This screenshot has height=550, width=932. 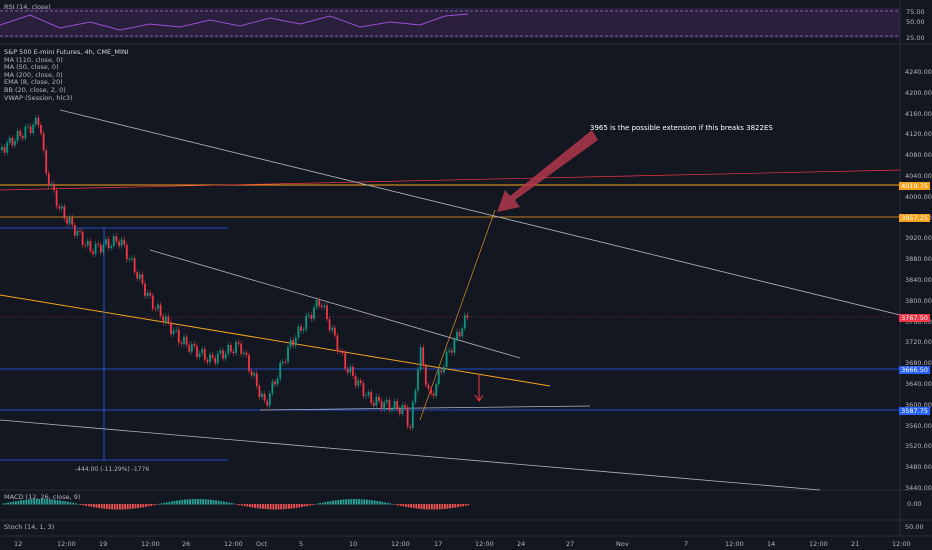 What do you see at coordinates (918, 134) in the screenshot?
I see `price-axis-label: 4120.00` at bounding box center [918, 134].